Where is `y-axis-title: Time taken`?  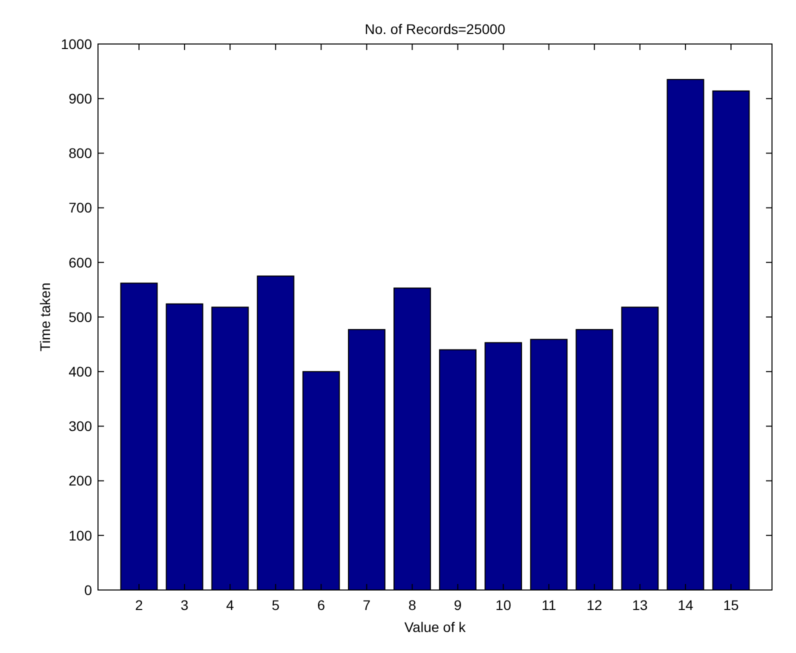 y-axis-title: Time taken is located at coordinates (45, 317).